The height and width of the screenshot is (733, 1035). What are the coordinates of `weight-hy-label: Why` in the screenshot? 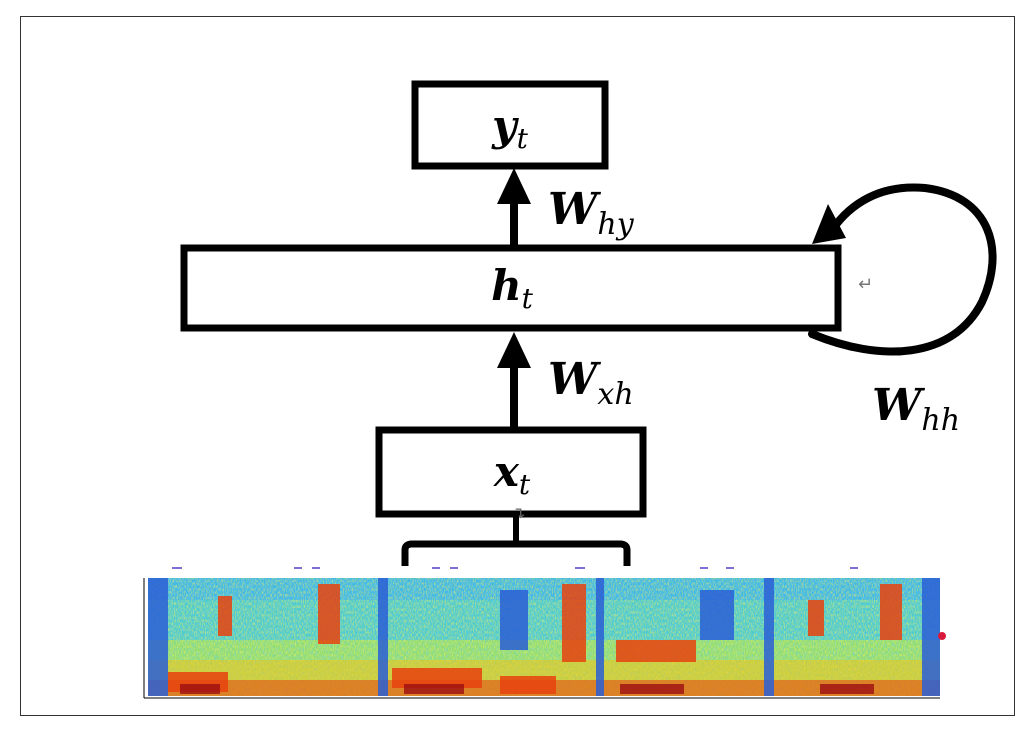 It's located at (591, 213).